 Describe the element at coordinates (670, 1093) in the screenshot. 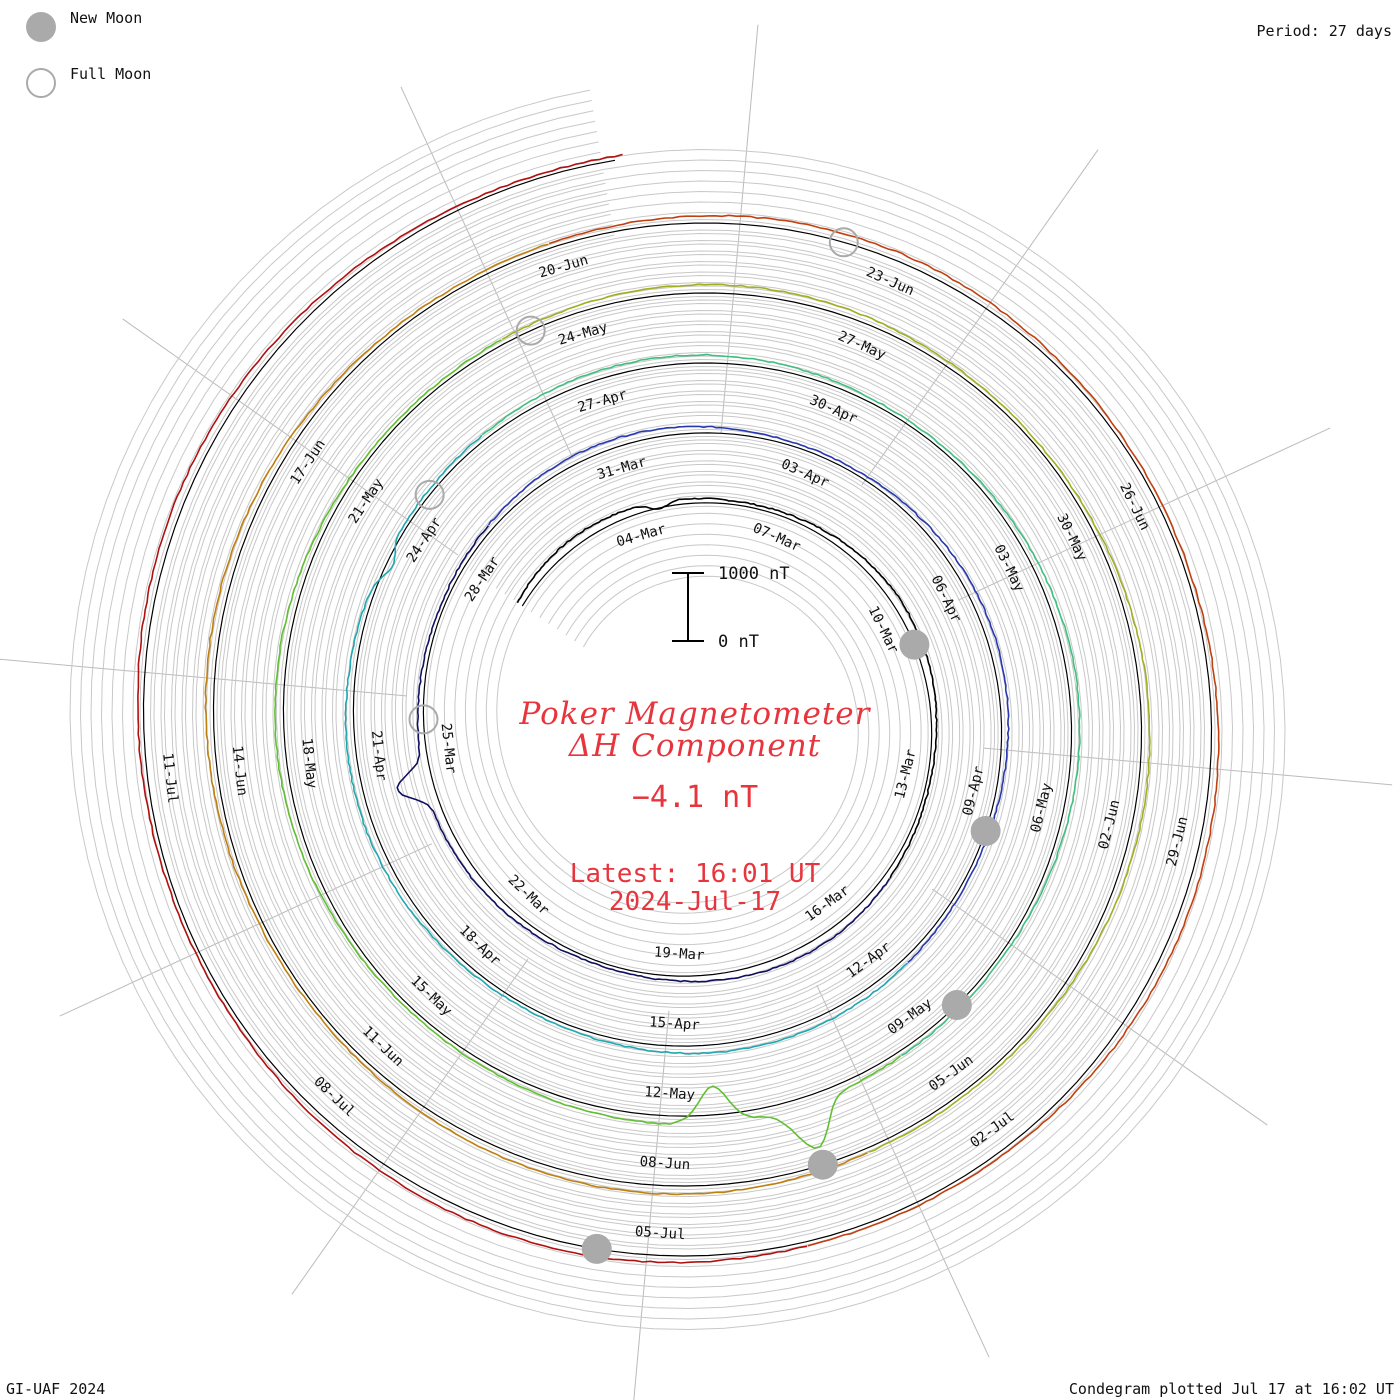

I see `date-label: 12-May` at that location.